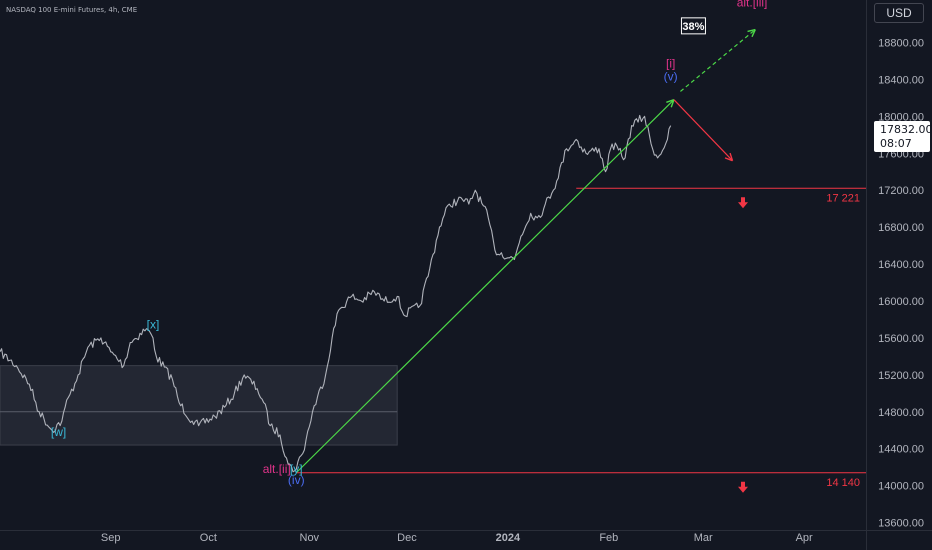  Describe the element at coordinates (901, 43) in the screenshot. I see `y-tick-label: 18800.00` at that location.